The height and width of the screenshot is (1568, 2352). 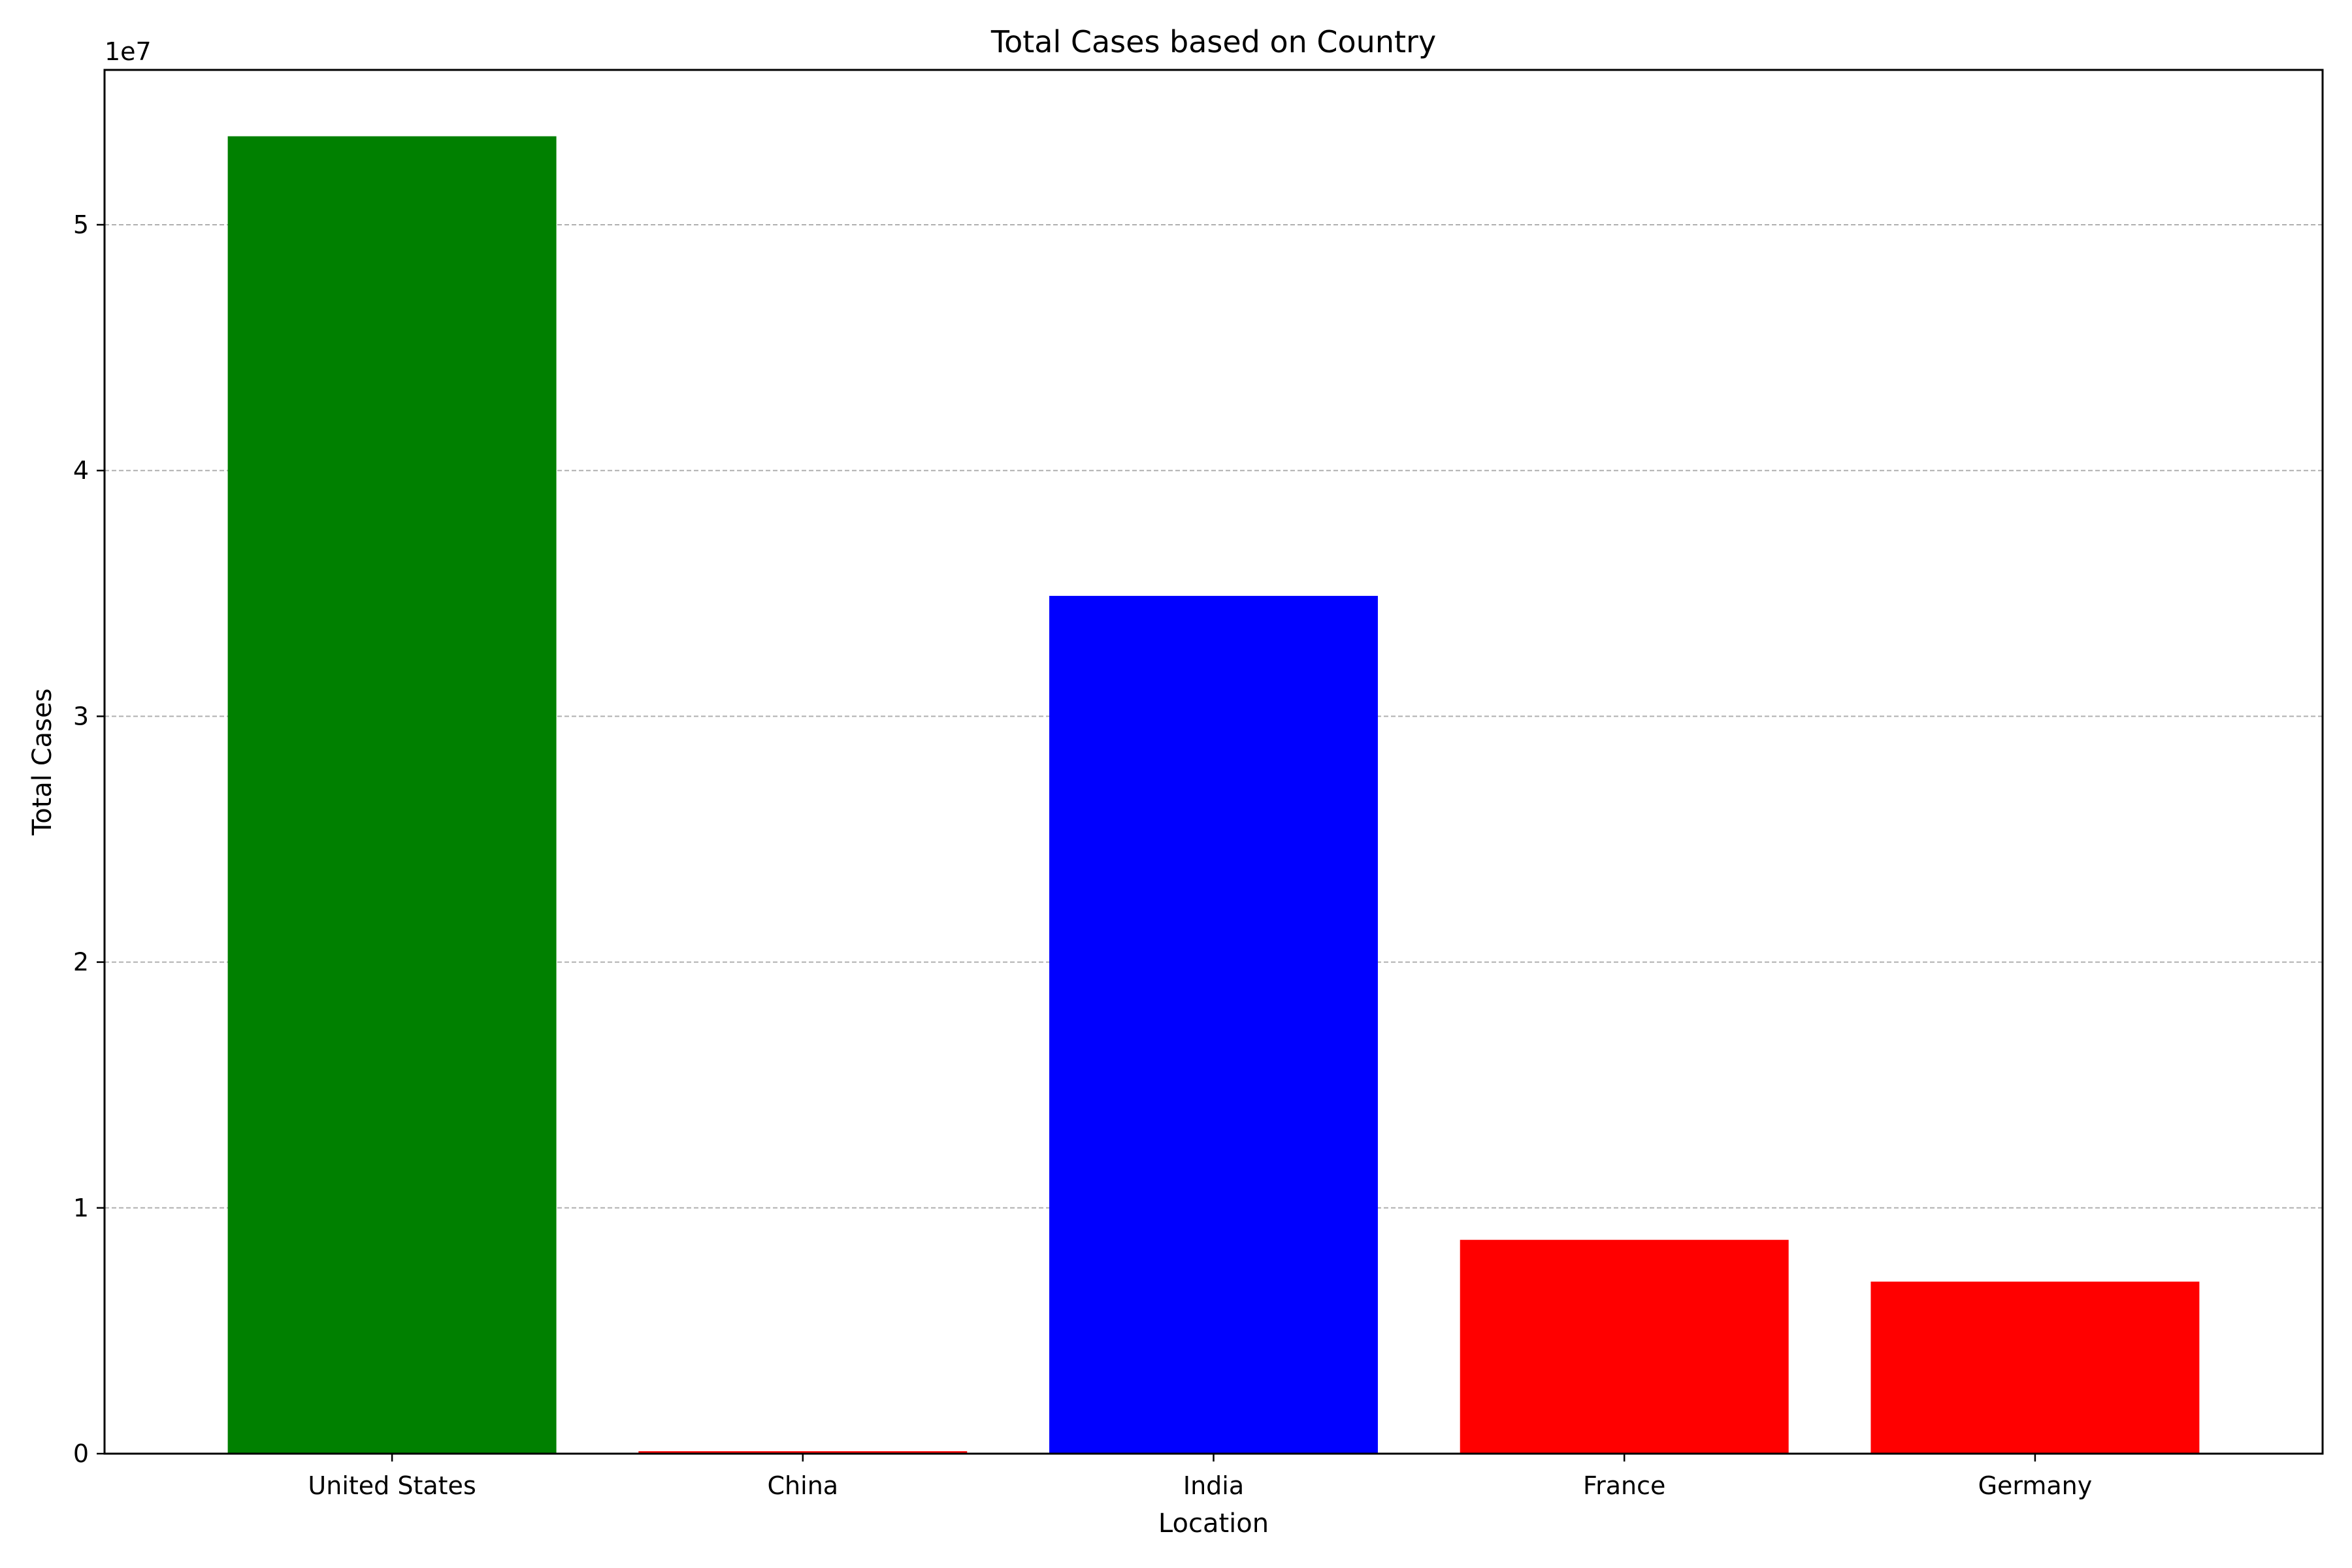 I want to click on y-tick-label: 2, so click(x=81, y=962).